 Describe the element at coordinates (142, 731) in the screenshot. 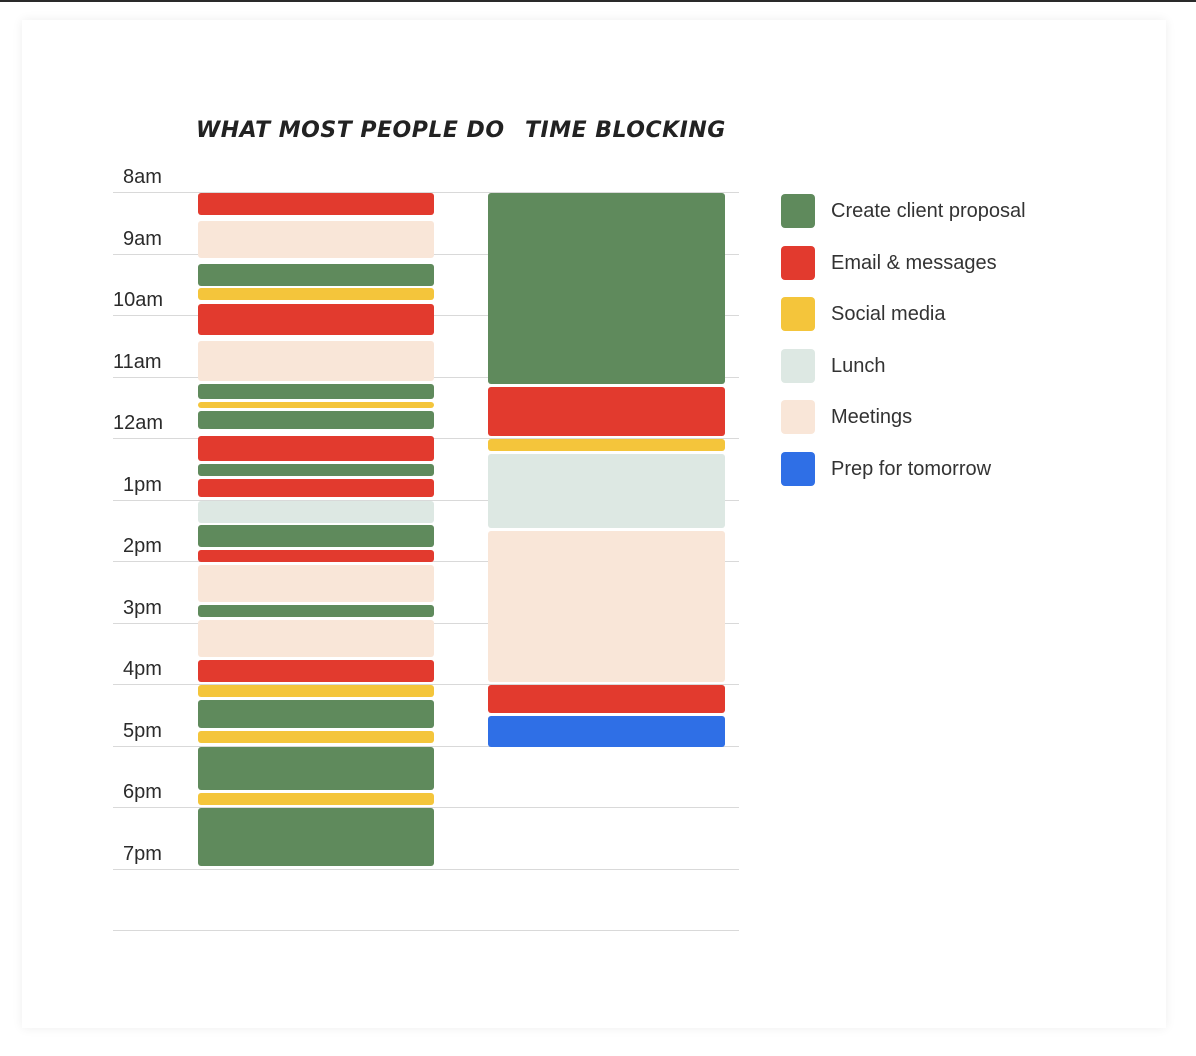

I see `hour-label: 5pm` at that location.